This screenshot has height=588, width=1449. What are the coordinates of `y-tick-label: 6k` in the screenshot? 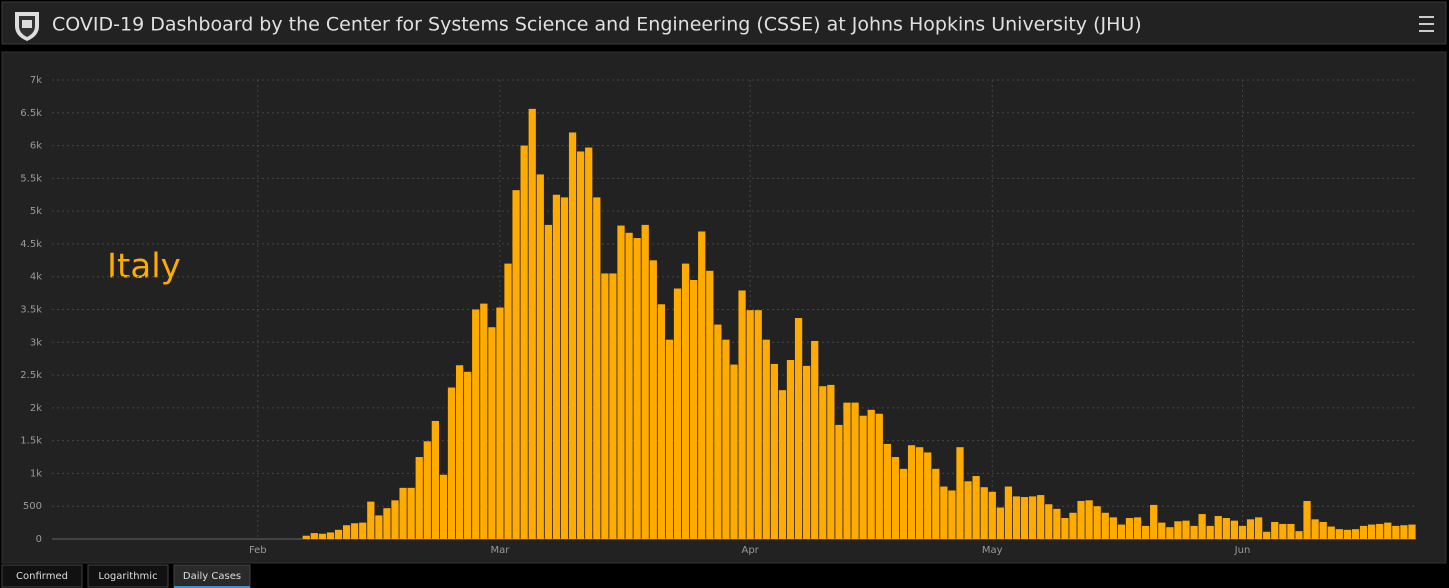 It's located at (36, 146).